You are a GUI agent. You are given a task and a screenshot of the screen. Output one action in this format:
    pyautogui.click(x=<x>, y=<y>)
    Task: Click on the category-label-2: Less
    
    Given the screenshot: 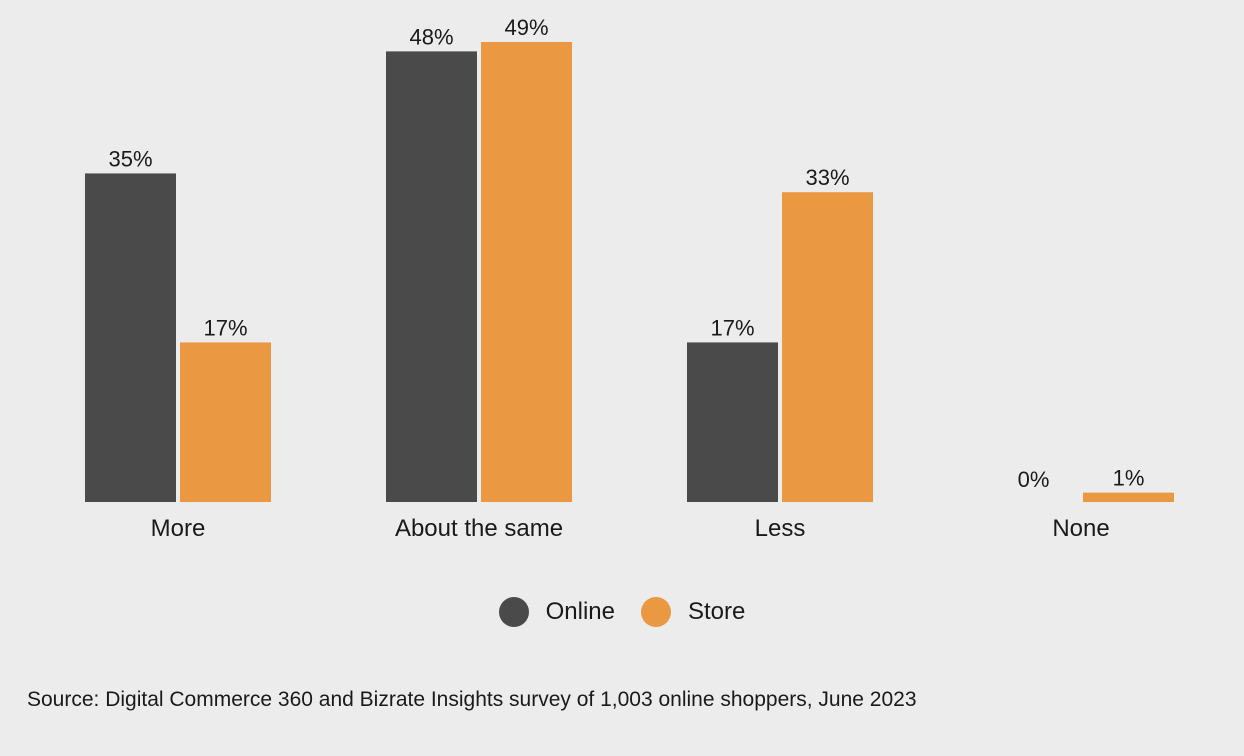 What is the action you would take?
    pyautogui.click(x=780, y=528)
    